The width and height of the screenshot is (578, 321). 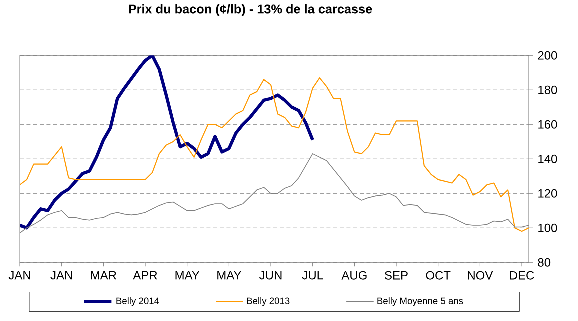 What do you see at coordinates (548, 125) in the screenshot?
I see `y-tick-label: 160` at bounding box center [548, 125].